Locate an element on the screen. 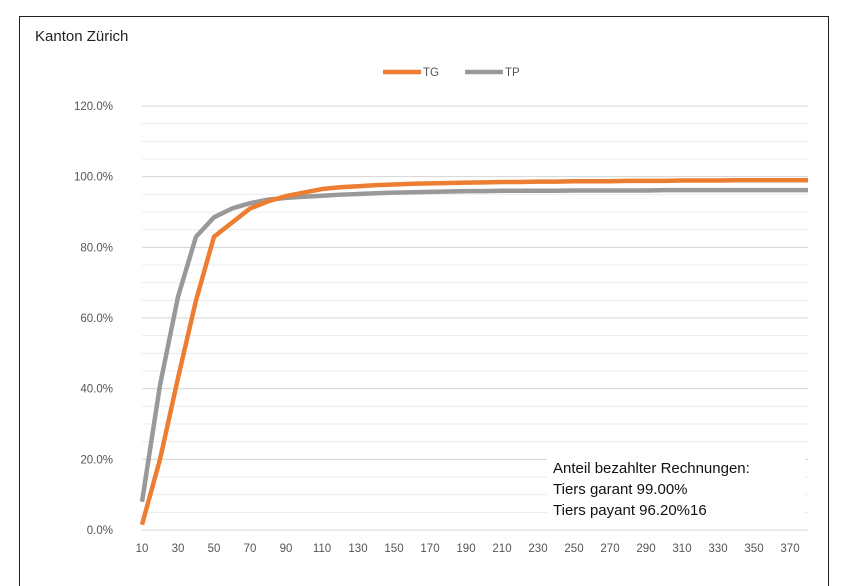 This screenshot has height=586, width=848. x-tick-label: 230 is located at coordinates (537, 549).